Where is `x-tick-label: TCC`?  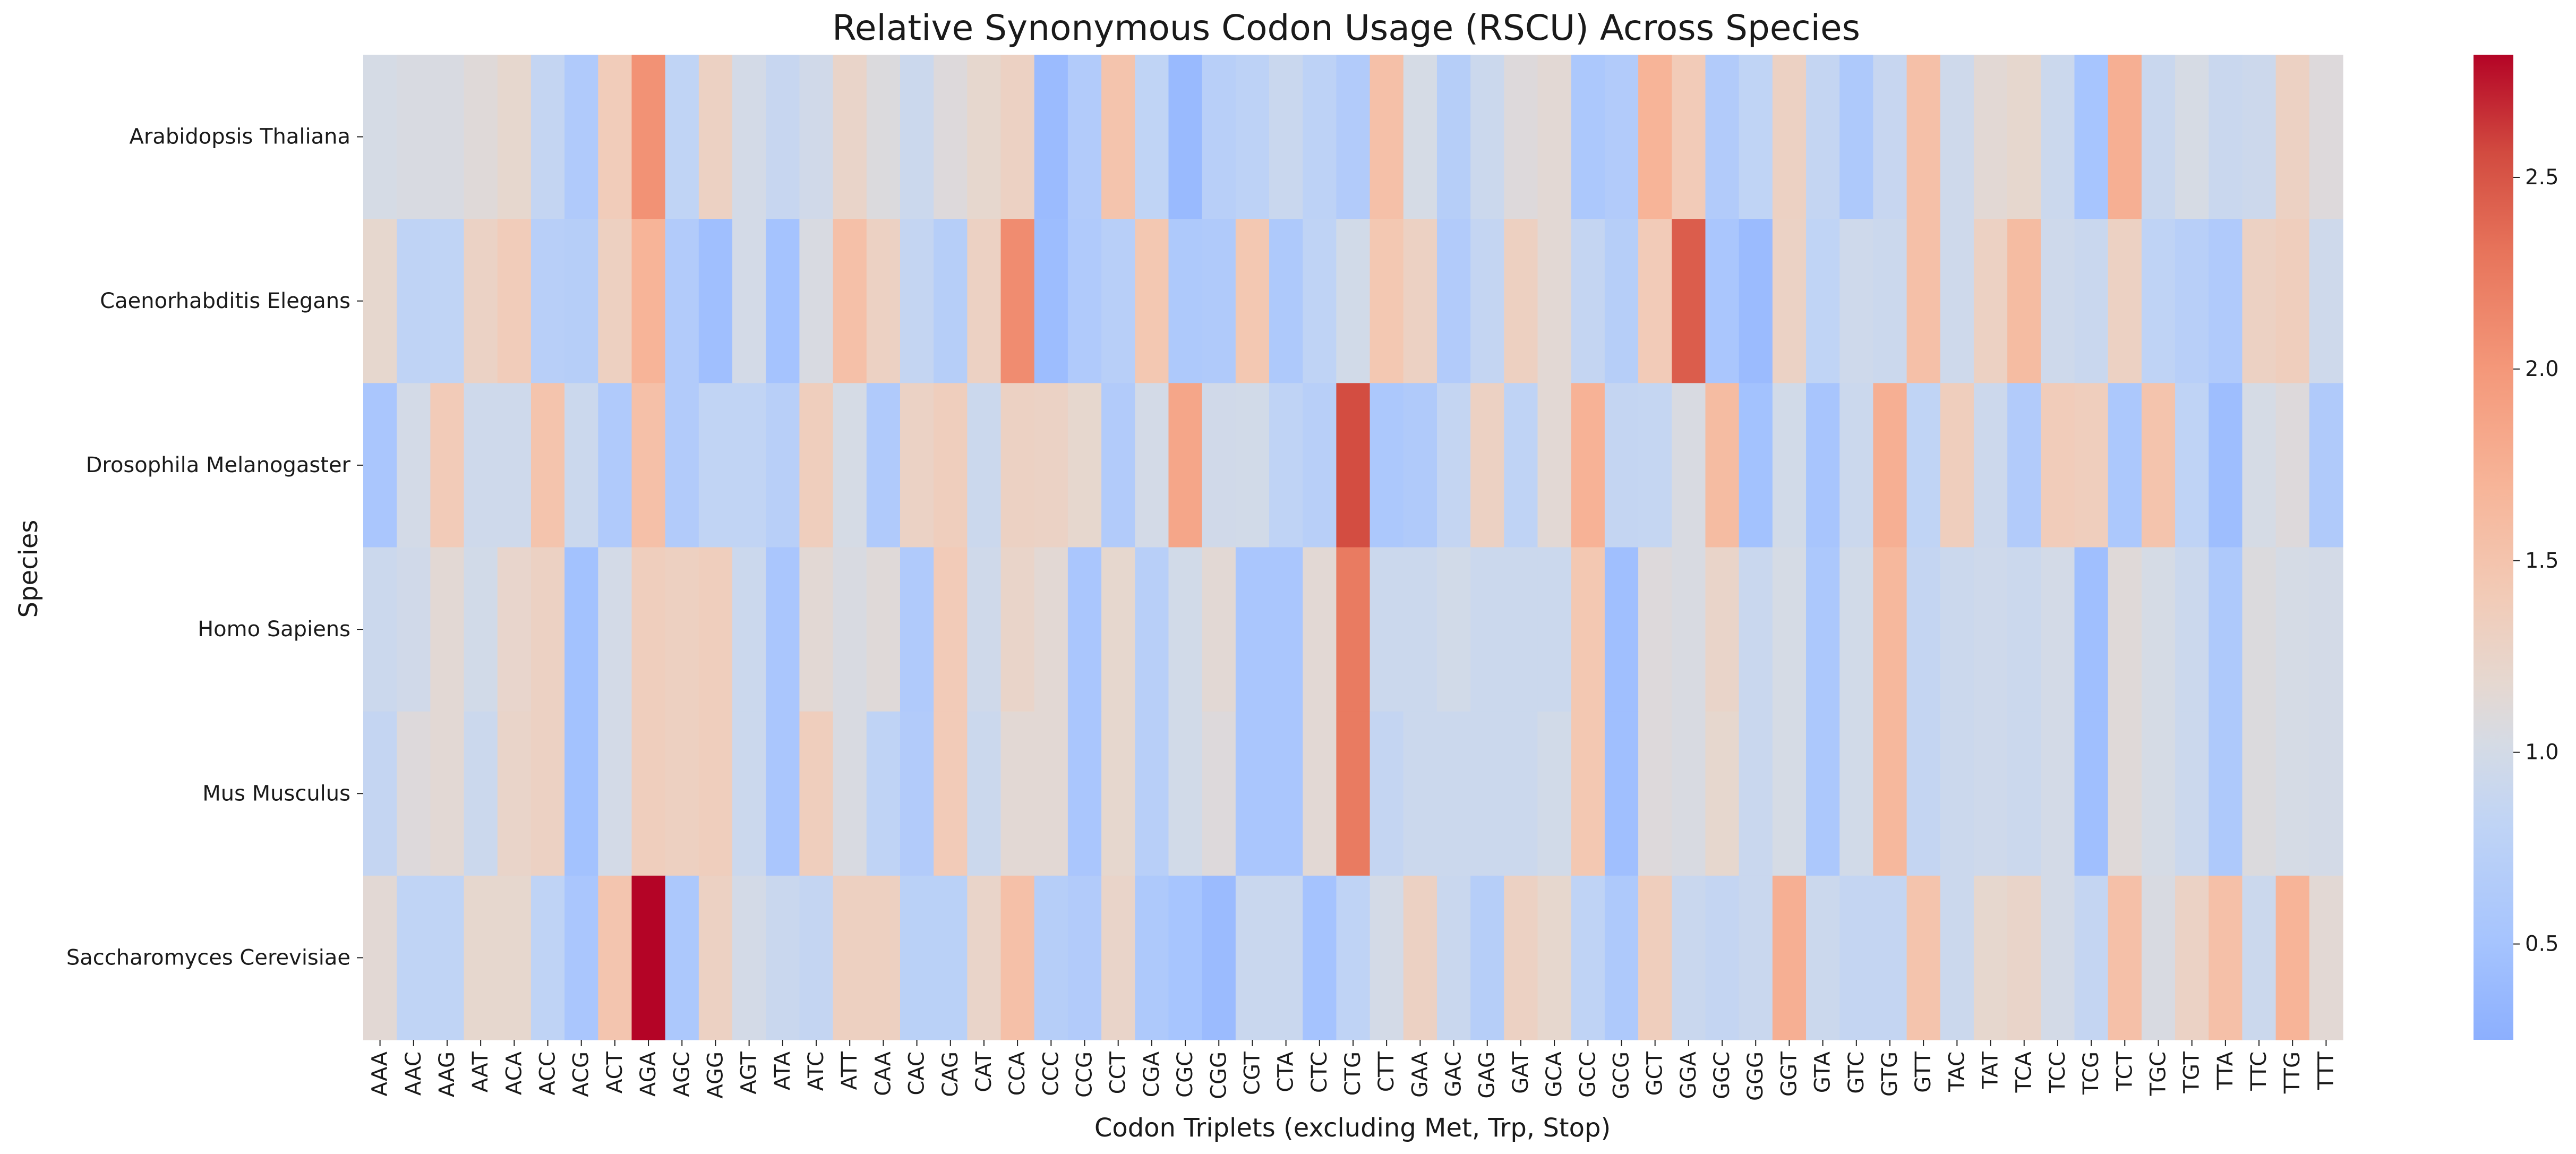
x-tick-label: TCC is located at coordinates (2058, 1072).